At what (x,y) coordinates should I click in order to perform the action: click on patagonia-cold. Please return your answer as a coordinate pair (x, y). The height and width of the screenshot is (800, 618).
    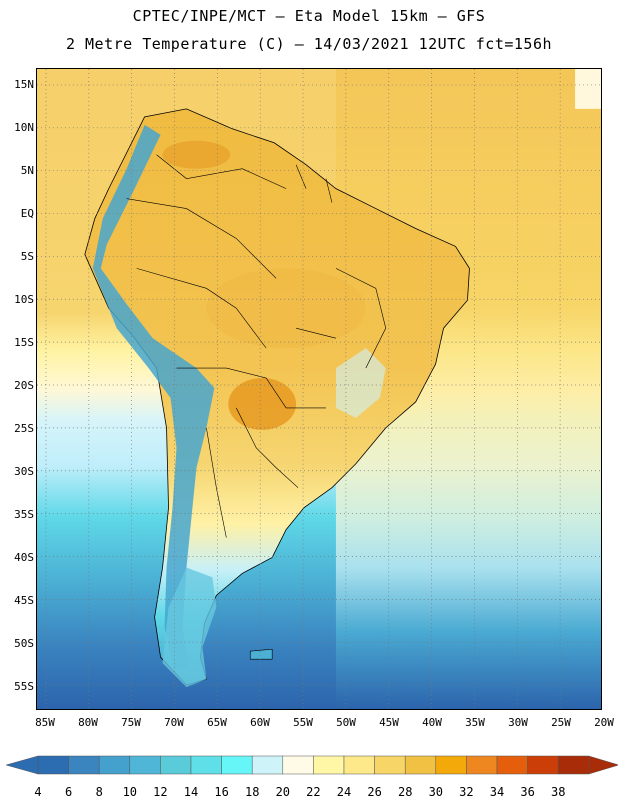
    Looking at the image, I should click on (189, 627).